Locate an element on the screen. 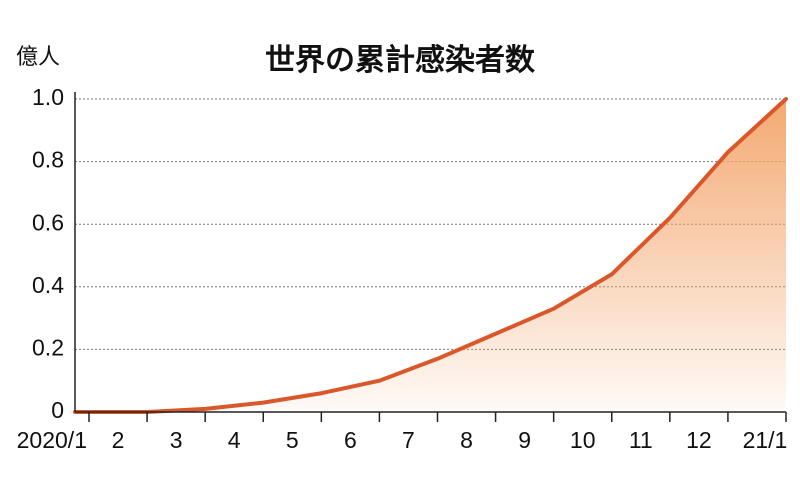  chart-title: 世界の累計感染者数 is located at coordinates (400, 60).